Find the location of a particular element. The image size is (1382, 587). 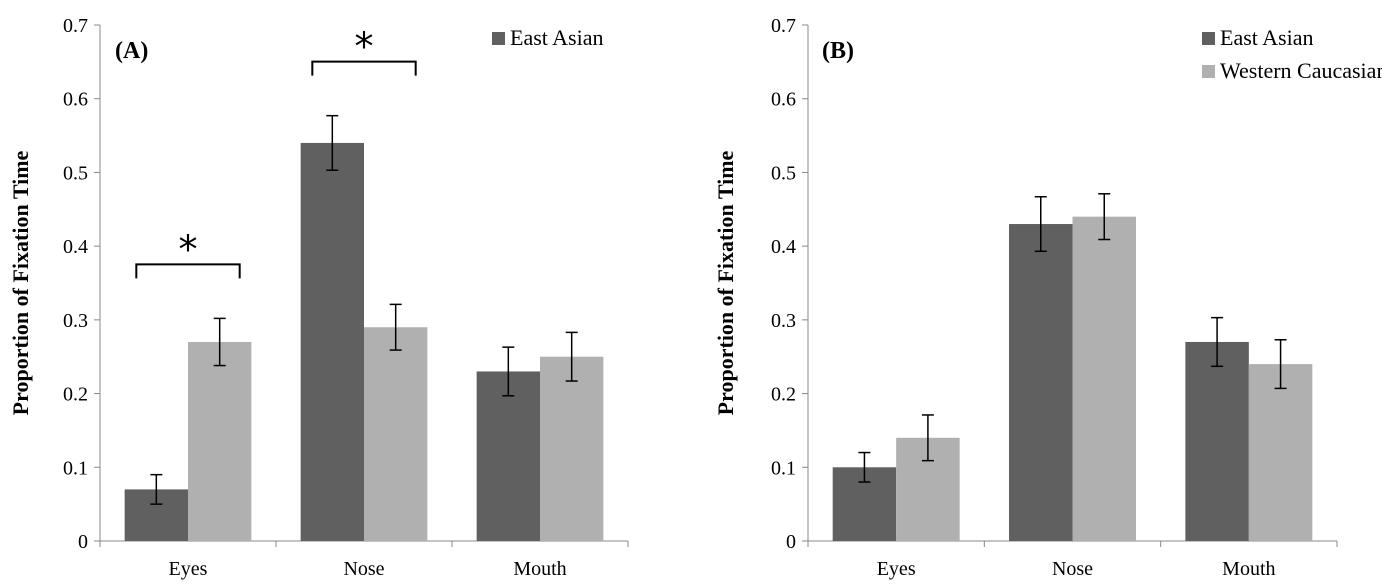

panel-label: (A) is located at coordinates (131, 51).